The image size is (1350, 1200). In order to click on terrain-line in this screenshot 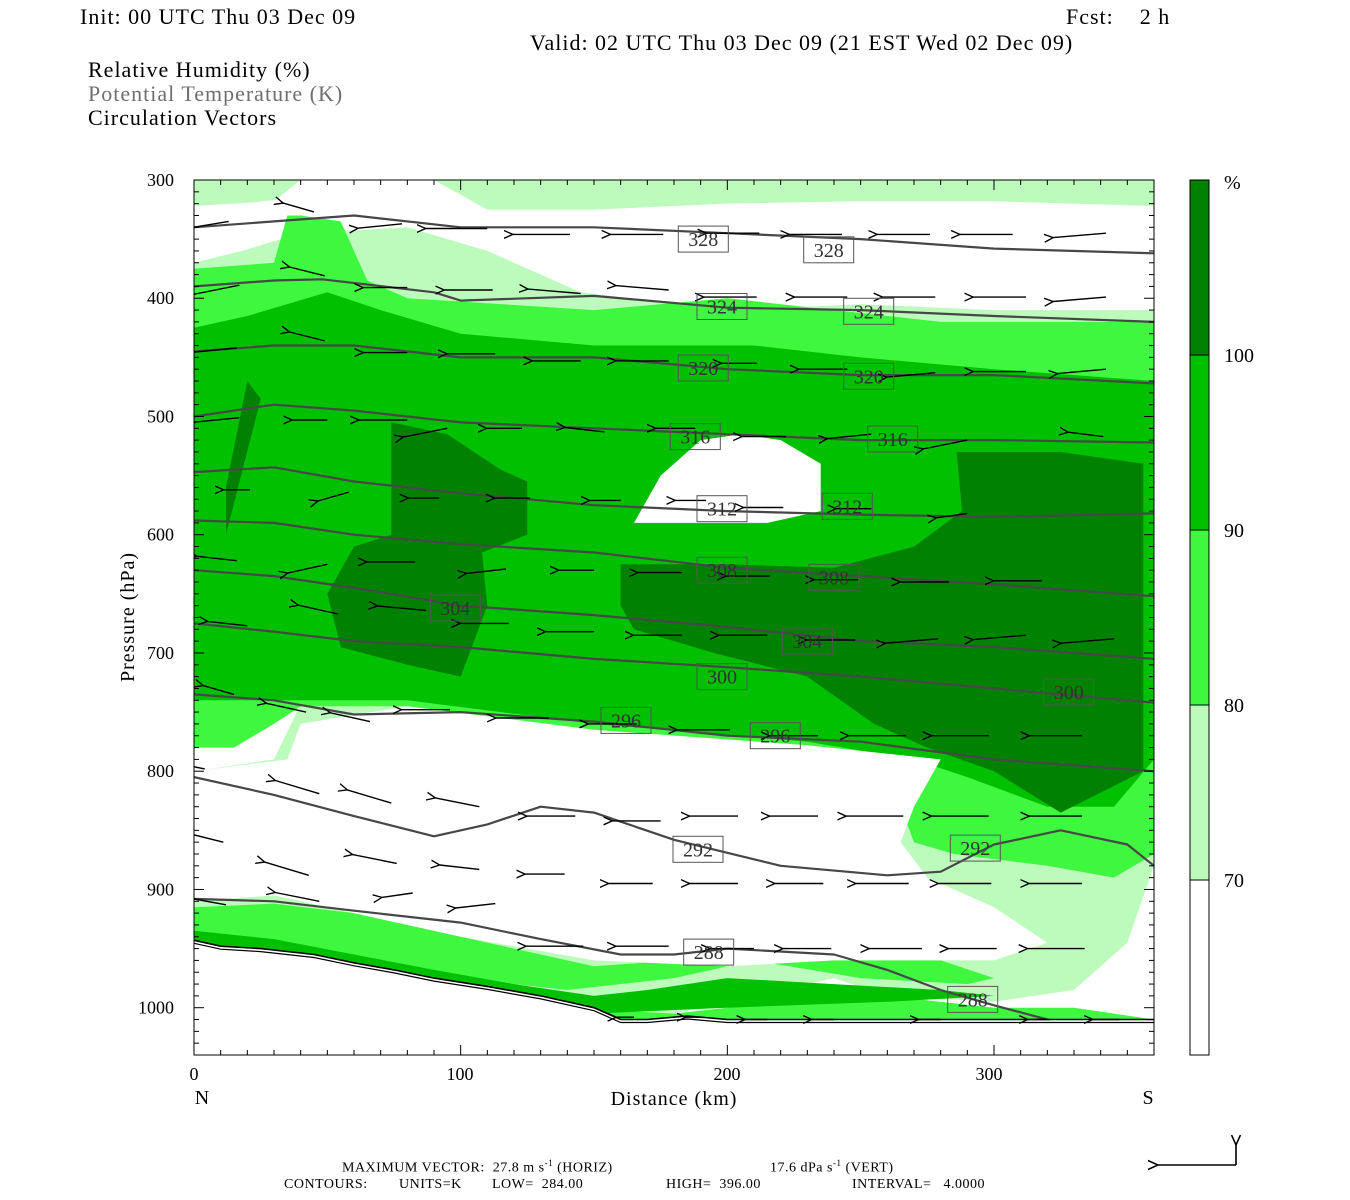, I will do `click(674, 983)`.